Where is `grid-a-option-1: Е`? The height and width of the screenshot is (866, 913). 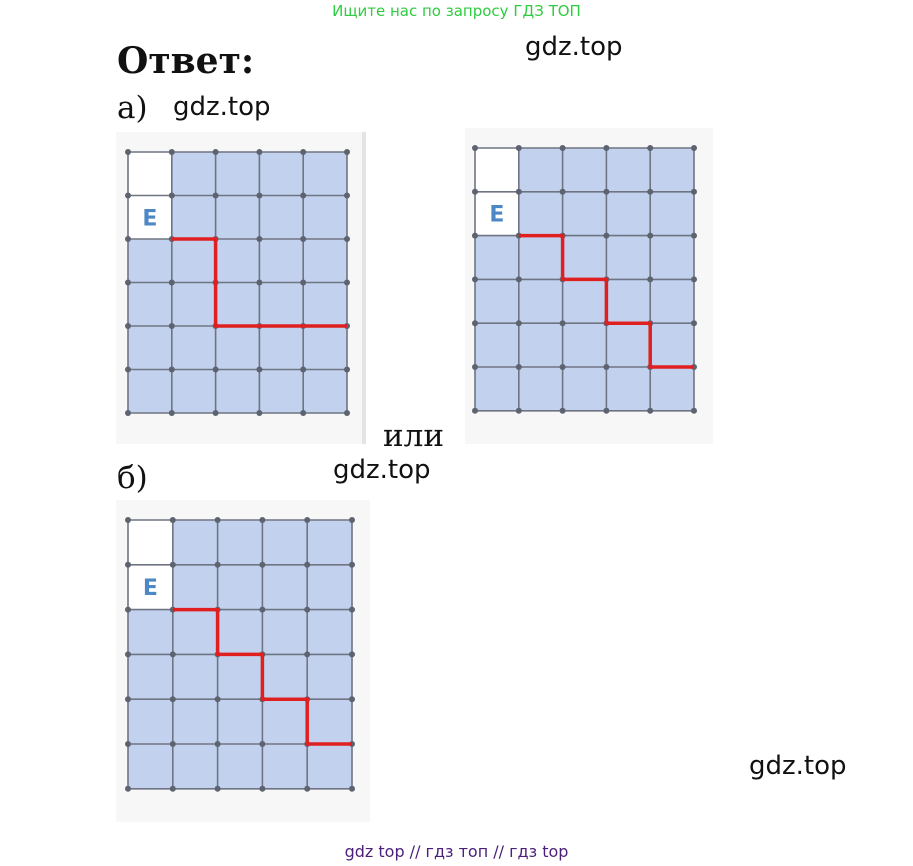
grid-a-option-1: Е is located at coordinates (241, 288).